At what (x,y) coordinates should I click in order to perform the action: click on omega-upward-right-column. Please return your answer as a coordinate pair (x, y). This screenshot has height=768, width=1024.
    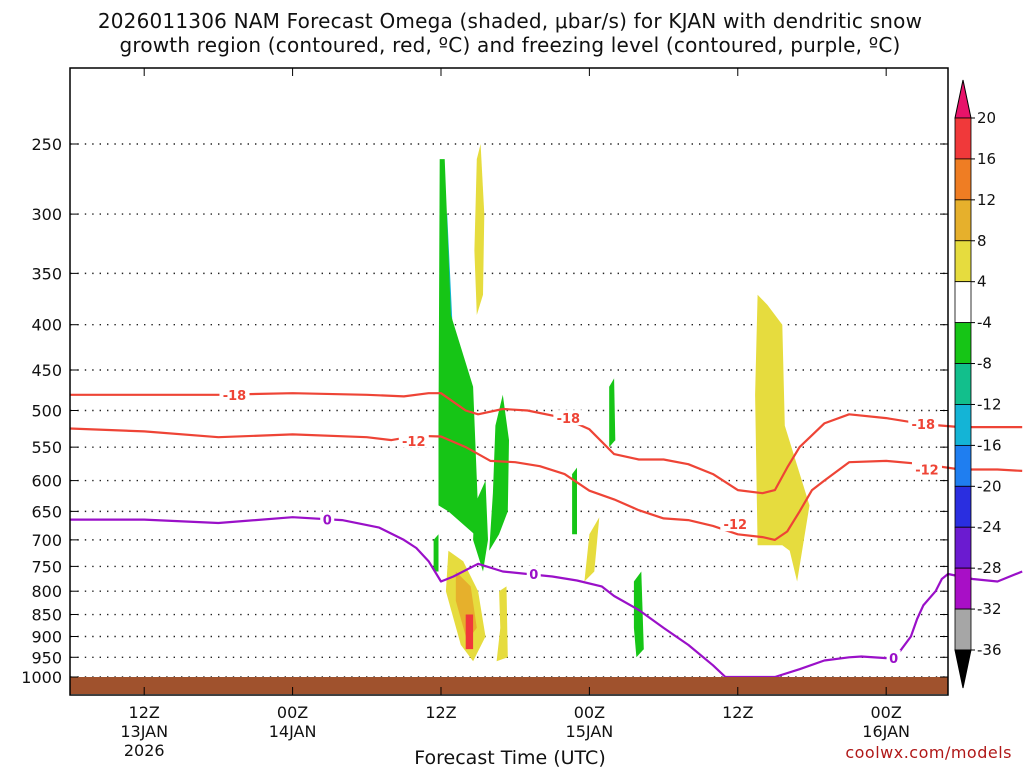
    Looking at the image, I should click on (499, 472).